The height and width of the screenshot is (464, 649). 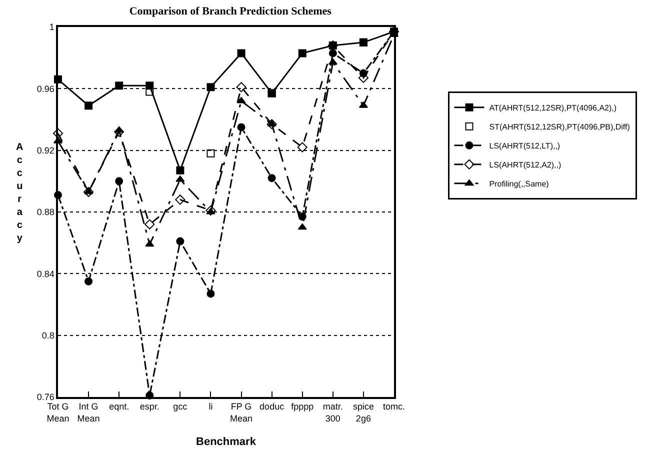 What do you see at coordinates (45, 273) in the screenshot?
I see `y-tick-label: 0.84` at bounding box center [45, 273].